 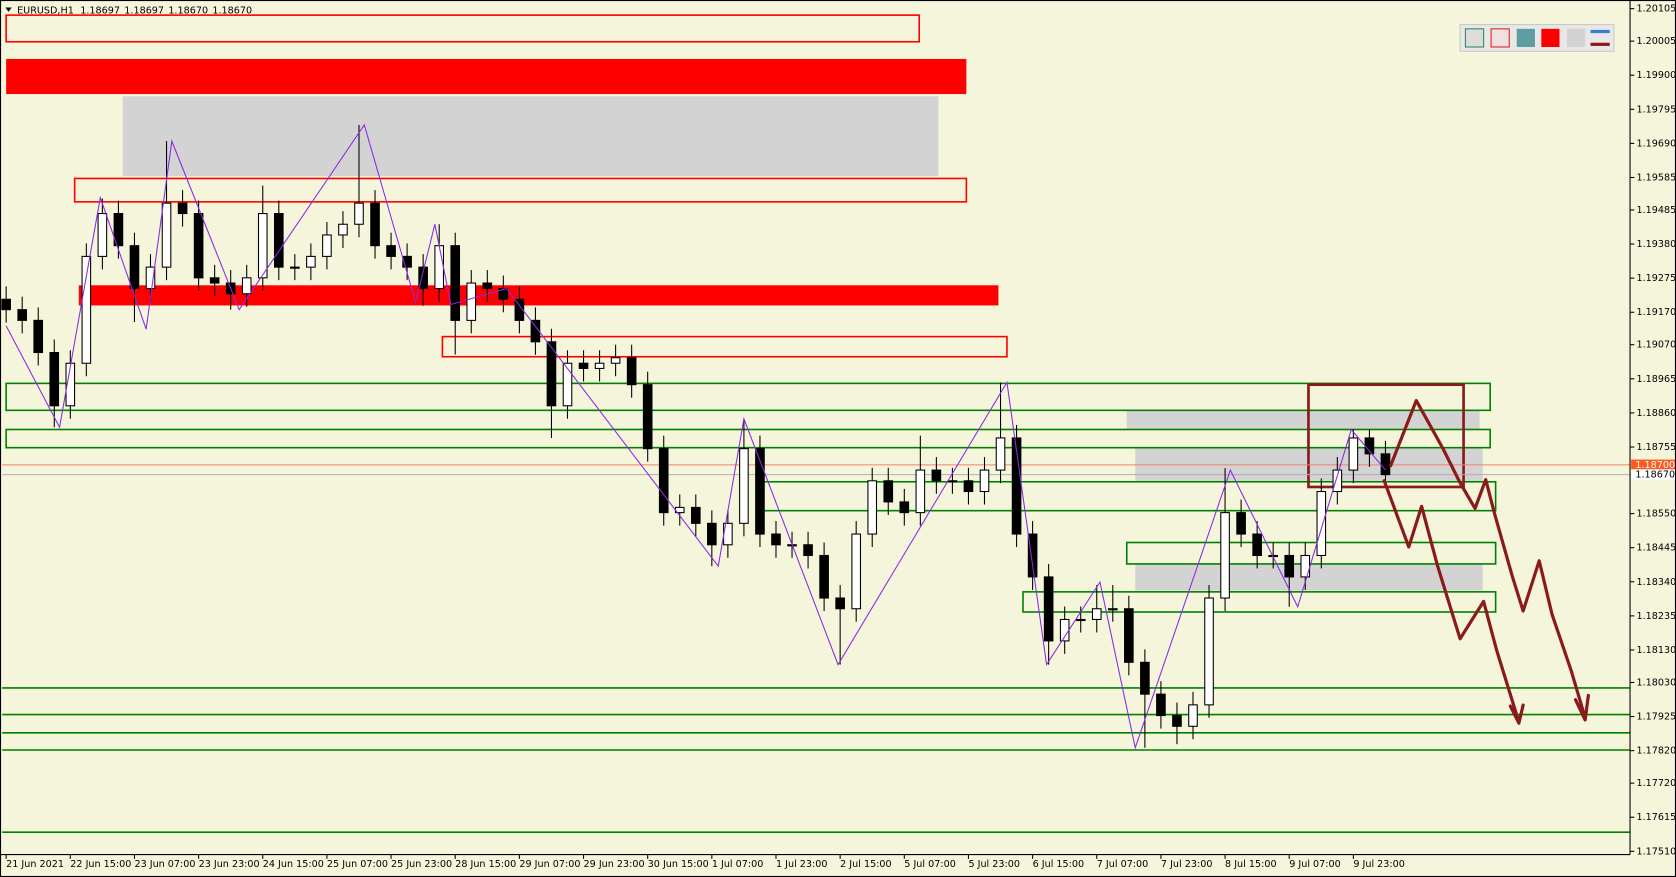 I want to click on ask-label: 1.18700, so click(x=1655, y=465).